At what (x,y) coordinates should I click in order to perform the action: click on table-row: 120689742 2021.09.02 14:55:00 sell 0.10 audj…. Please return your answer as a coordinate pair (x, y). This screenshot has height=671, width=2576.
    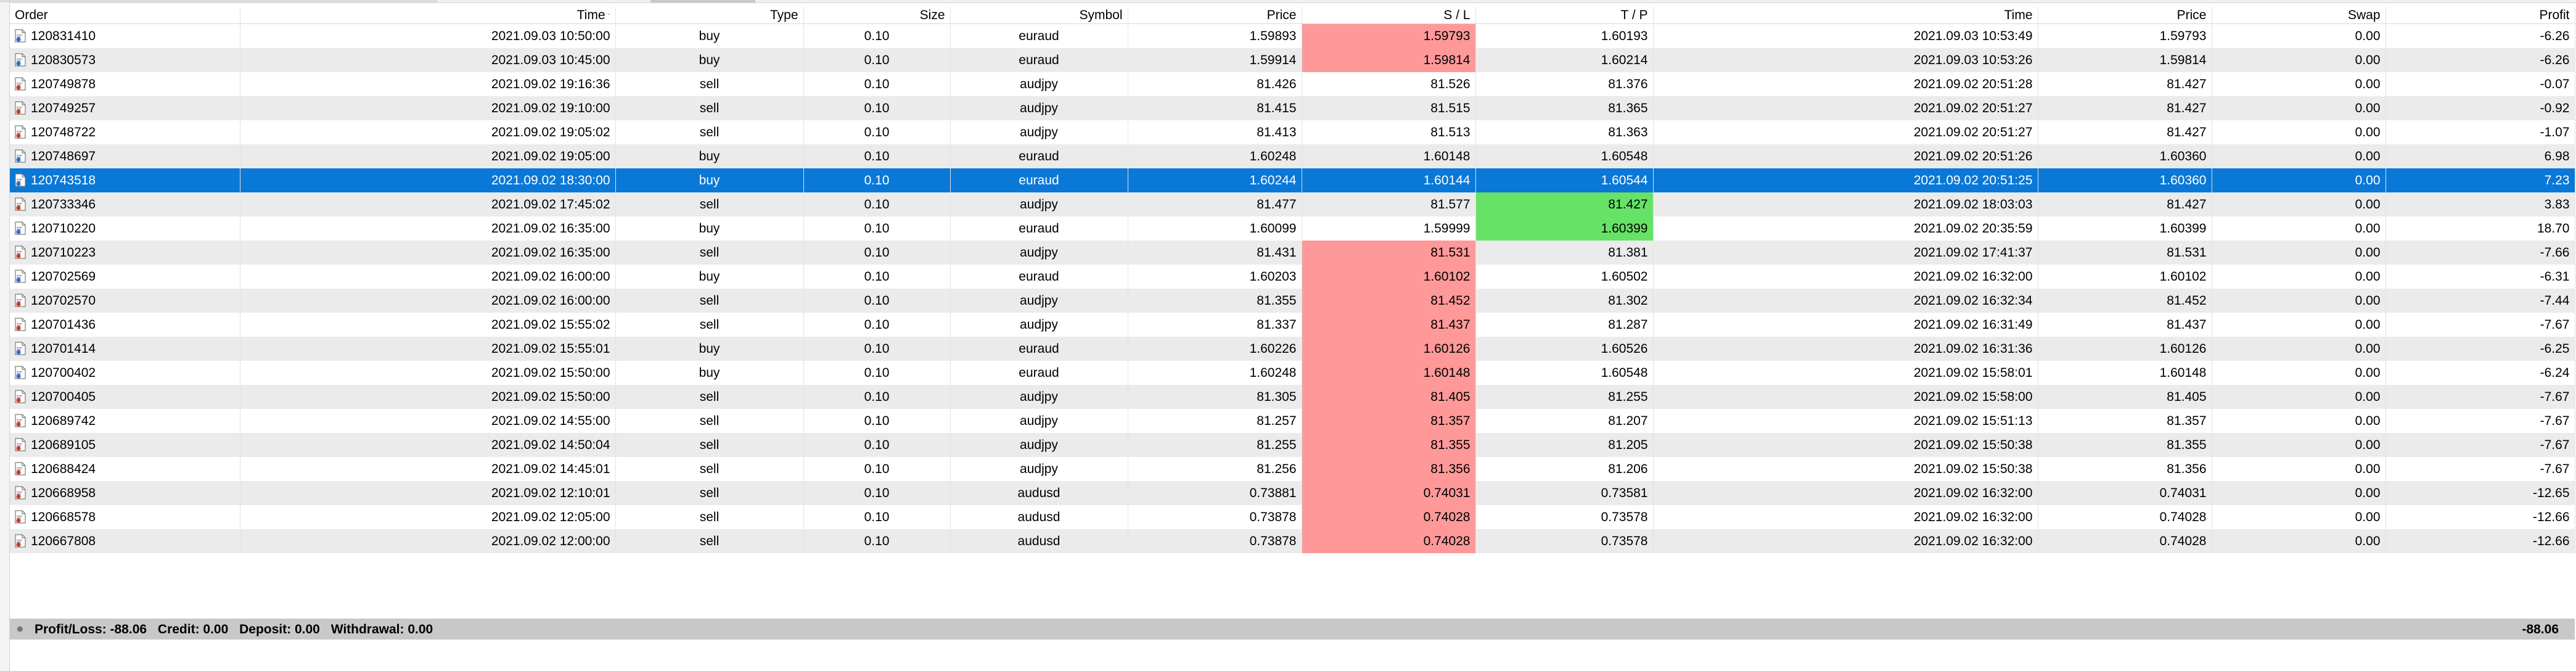
    Looking at the image, I should click on (1293, 421).